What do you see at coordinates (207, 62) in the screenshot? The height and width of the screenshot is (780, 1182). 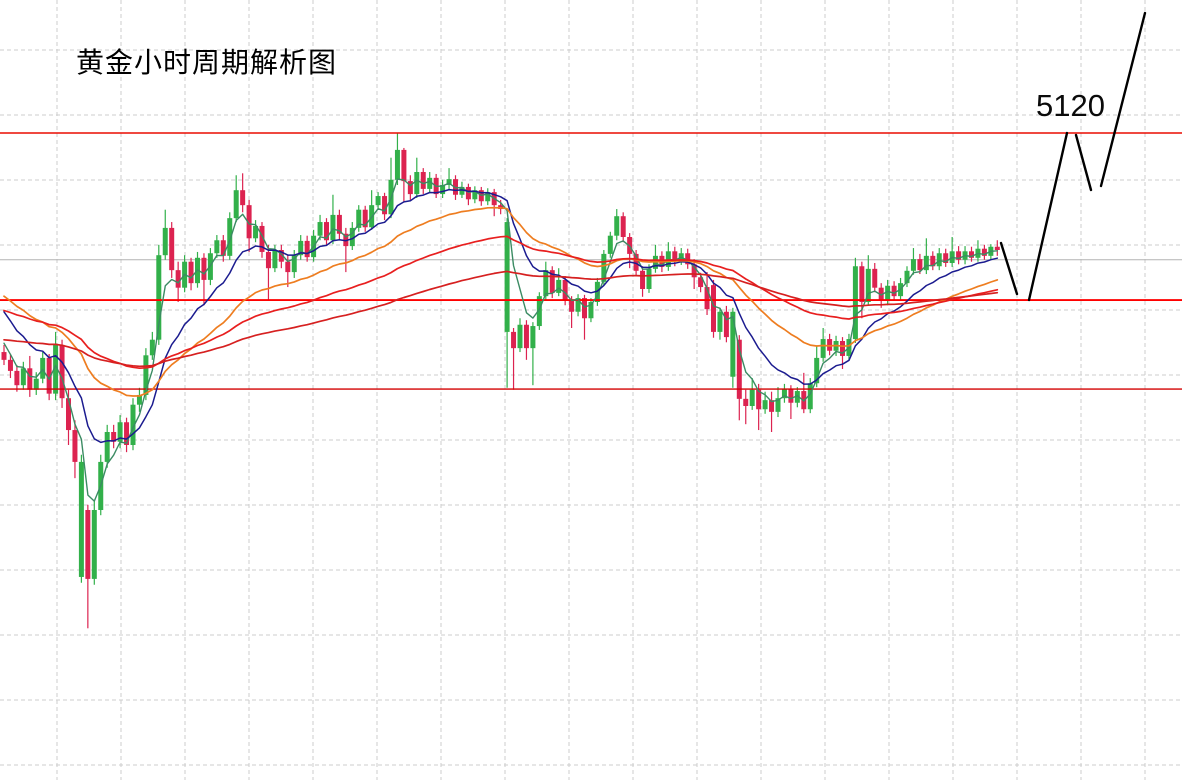 I see `chart-title: 黄金小时周期解析图` at bounding box center [207, 62].